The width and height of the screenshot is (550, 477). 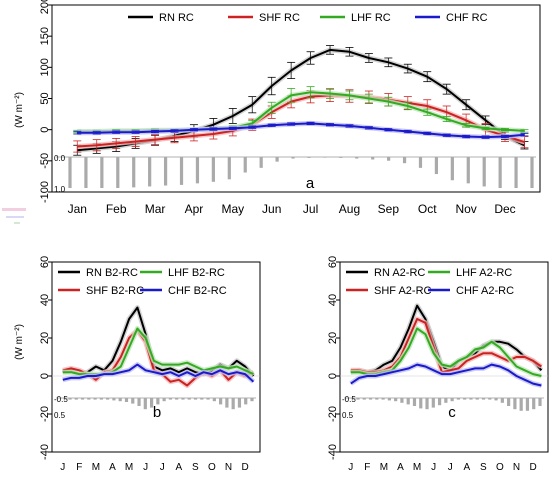 What do you see at coordinates (60, 158) in the screenshot?
I see `bar-axis-top-label: 0.0` at bounding box center [60, 158].